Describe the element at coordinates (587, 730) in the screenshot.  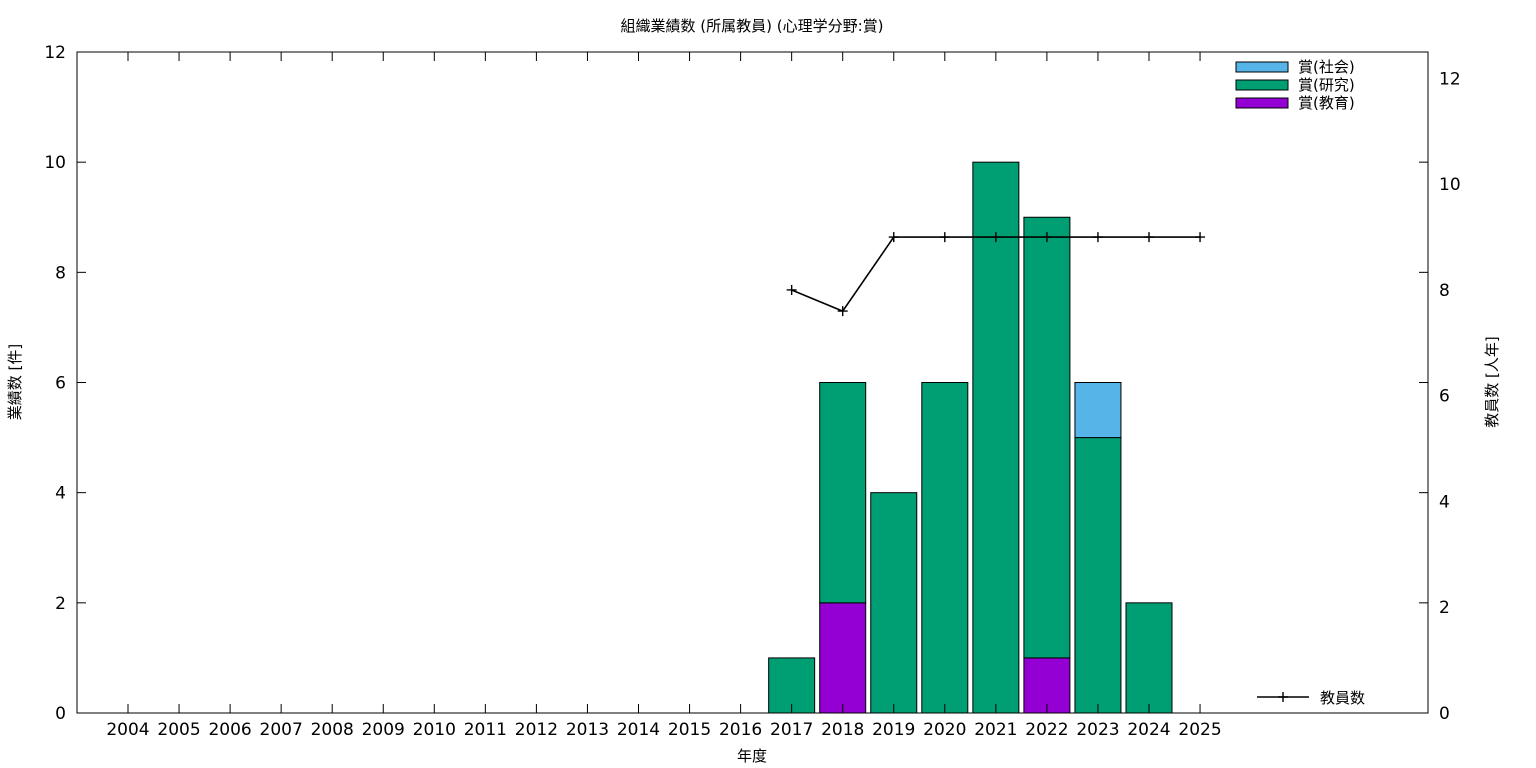
I see `x-tick-label: 2013` at that location.